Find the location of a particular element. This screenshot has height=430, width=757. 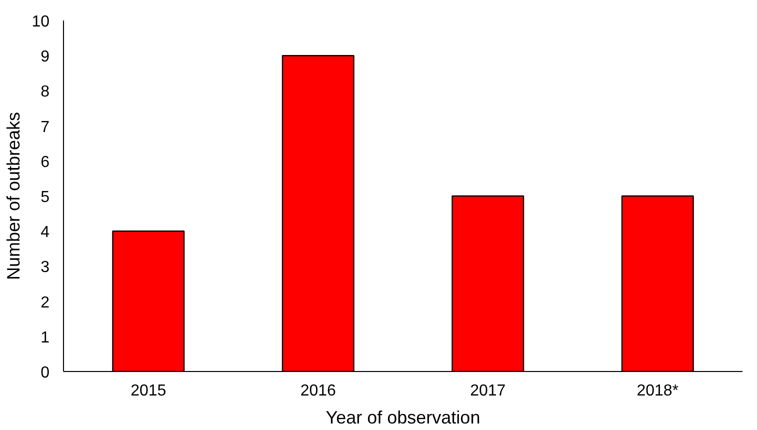

x-tick-label: 2018* is located at coordinates (657, 391).